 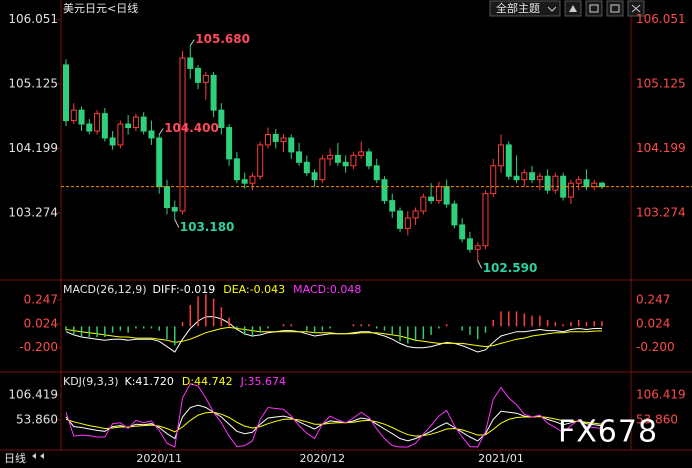 What do you see at coordinates (37, 419) in the screenshot?
I see `y-tick-label: 53.860` at bounding box center [37, 419].